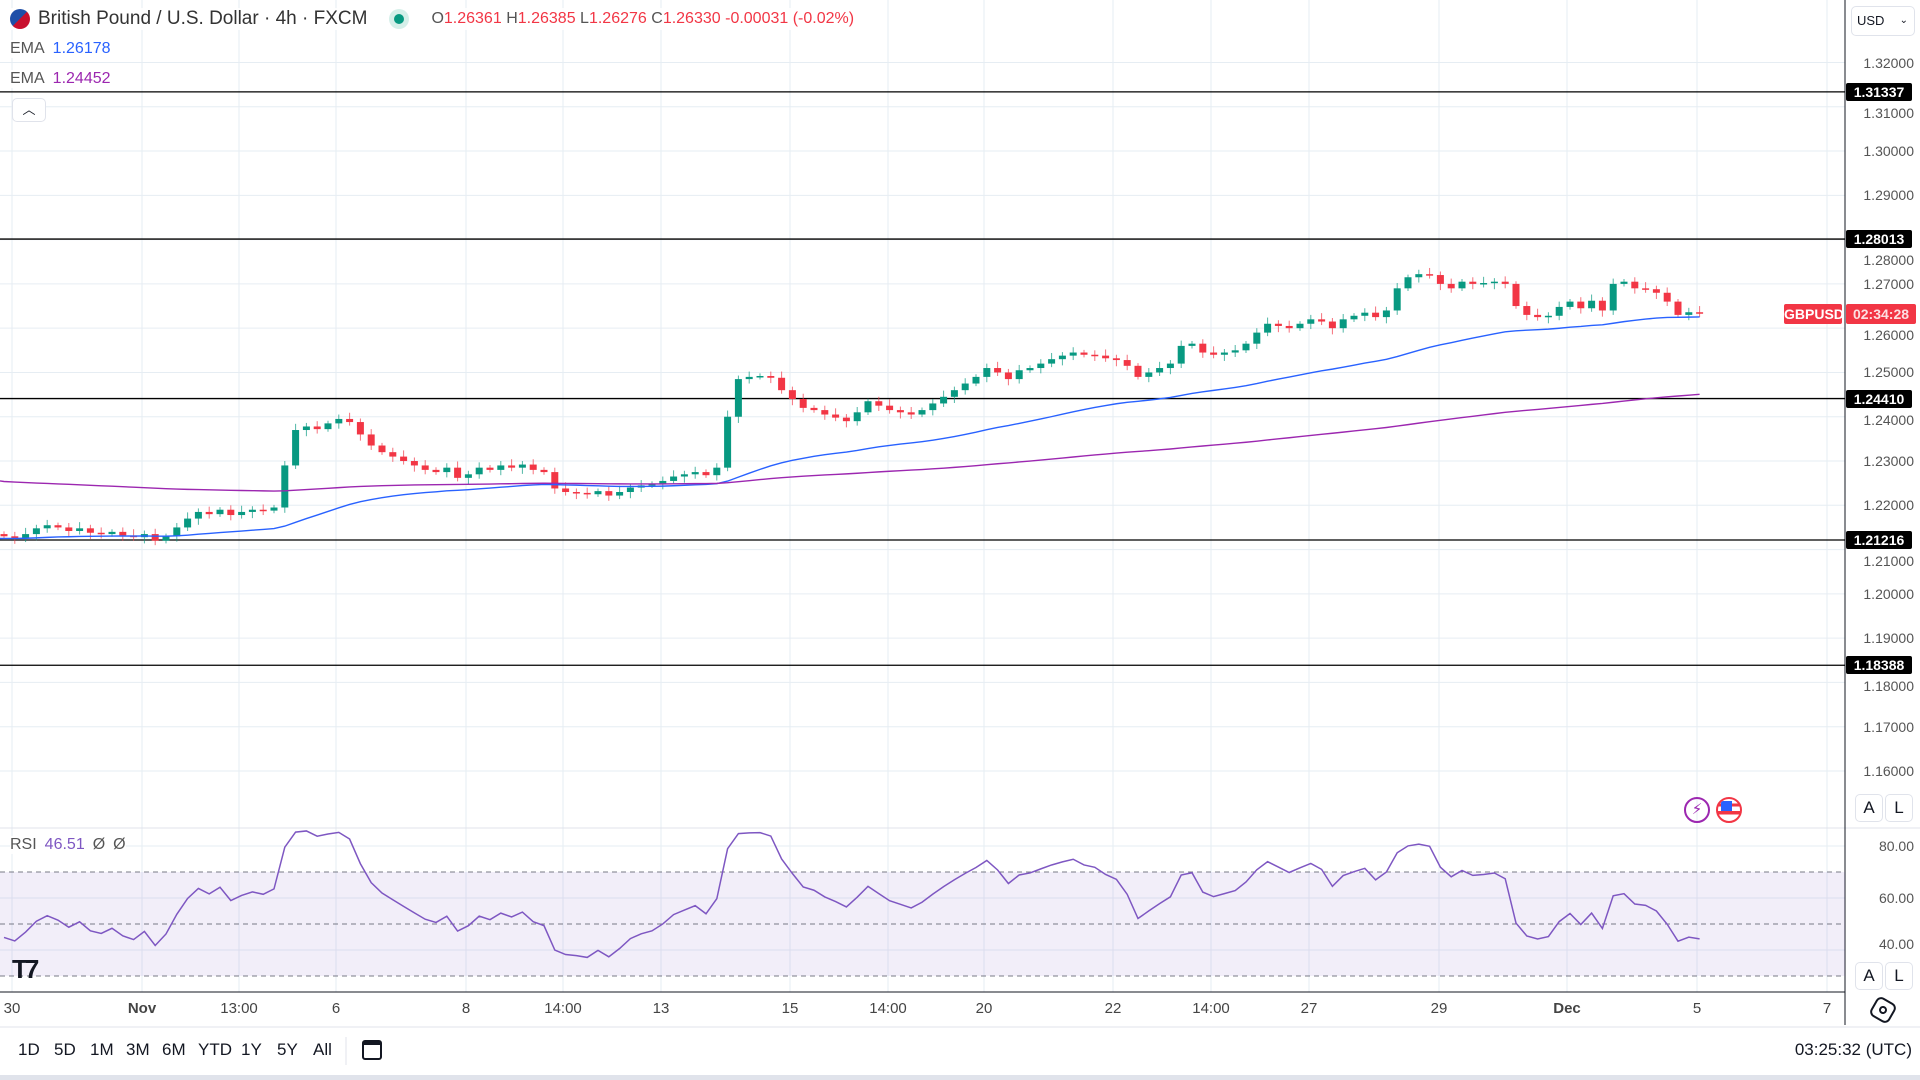 The height and width of the screenshot is (1080, 1920). I want to click on range-button-5d: 5D, so click(65, 1049).